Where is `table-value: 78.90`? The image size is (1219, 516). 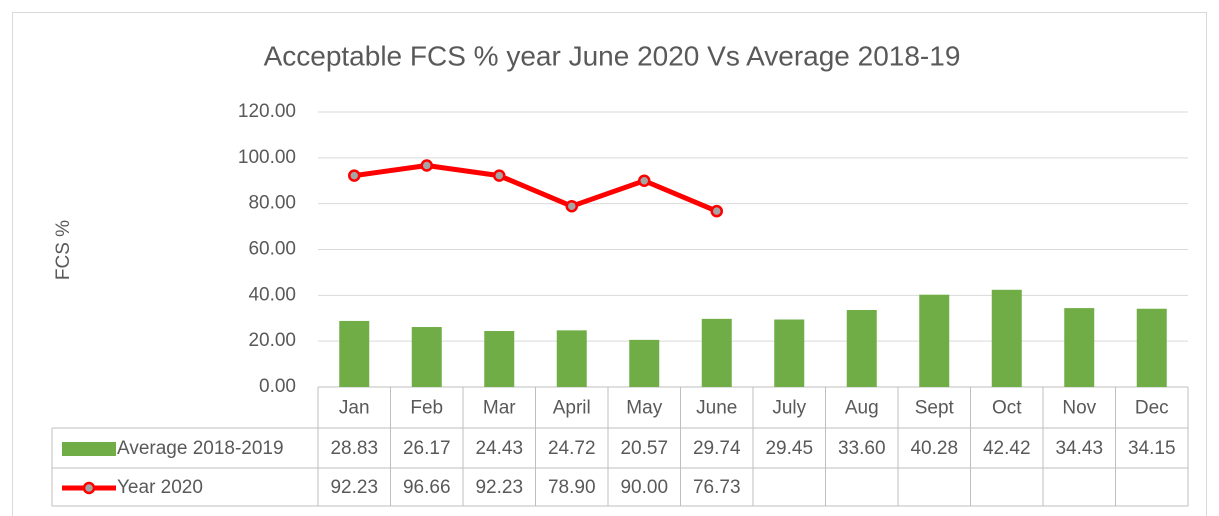
table-value: 78.90 is located at coordinates (572, 487).